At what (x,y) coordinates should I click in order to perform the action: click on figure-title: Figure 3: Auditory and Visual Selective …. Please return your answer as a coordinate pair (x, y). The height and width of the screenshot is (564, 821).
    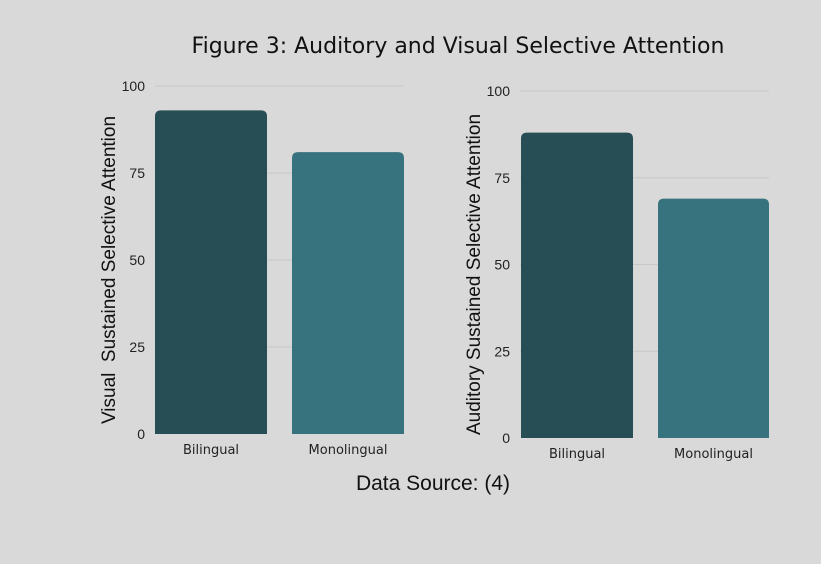
    Looking at the image, I should click on (458, 46).